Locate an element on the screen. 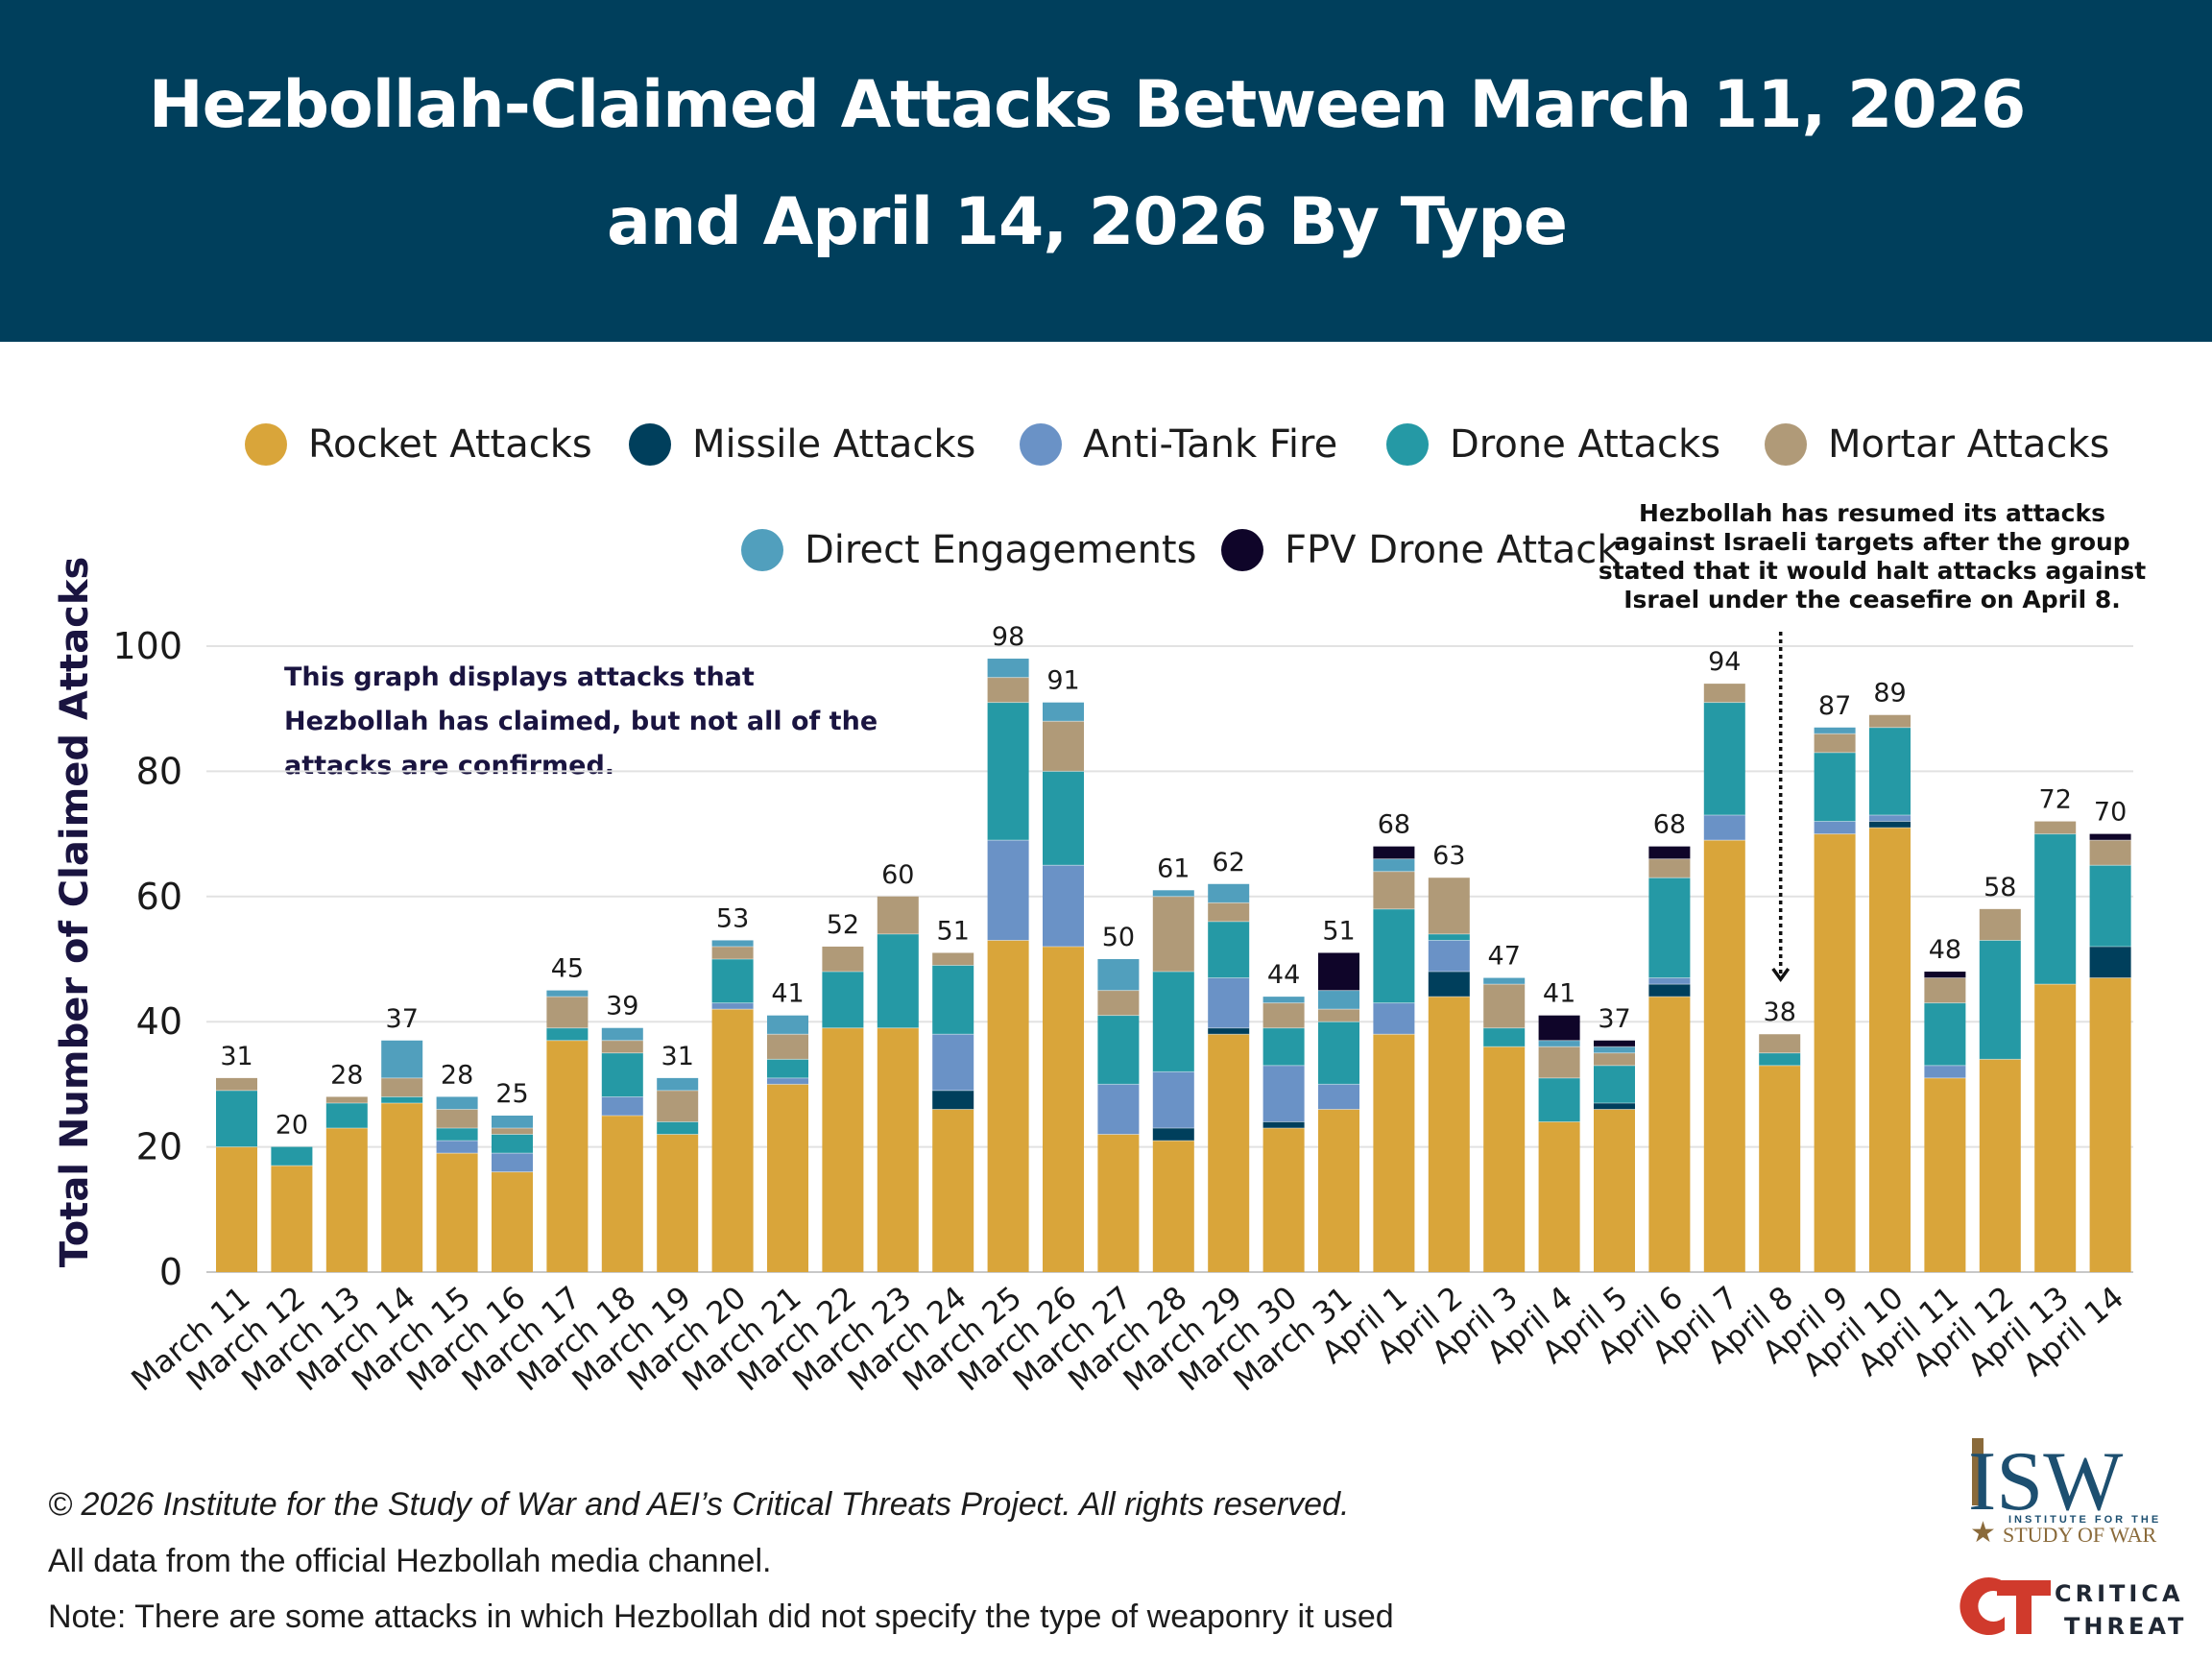 Image resolution: width=2212 pixels, height=1659 pixels. legend-label: Mortar Attacks is located at coordinates (1969, 444).